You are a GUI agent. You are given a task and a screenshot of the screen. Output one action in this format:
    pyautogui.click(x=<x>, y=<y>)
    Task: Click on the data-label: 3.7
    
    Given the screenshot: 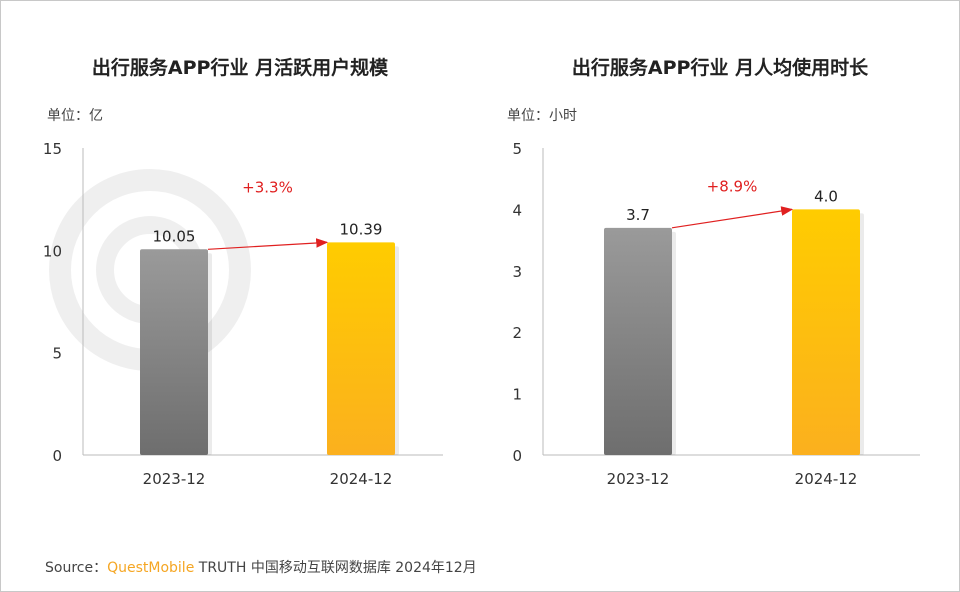 What is the action you would take?
    pyautogui.click(x=638, y=215)
    